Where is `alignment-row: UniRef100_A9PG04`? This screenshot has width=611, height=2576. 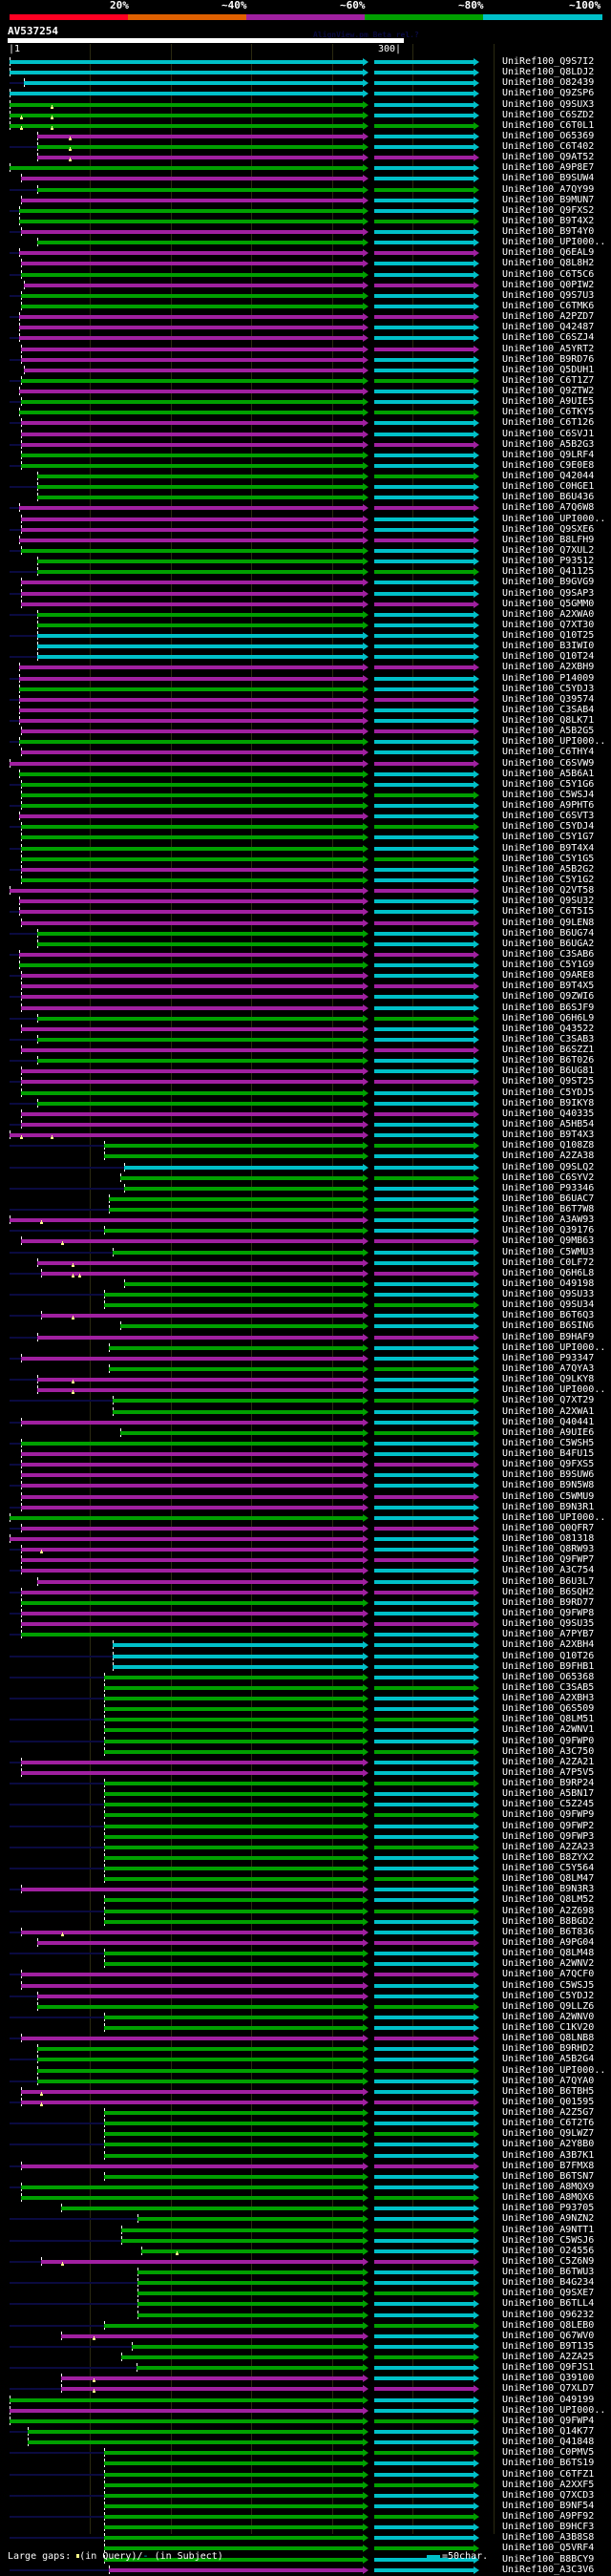
alignment-row: UniRef100_A9PG04 is located at coordinates (305, 1943).